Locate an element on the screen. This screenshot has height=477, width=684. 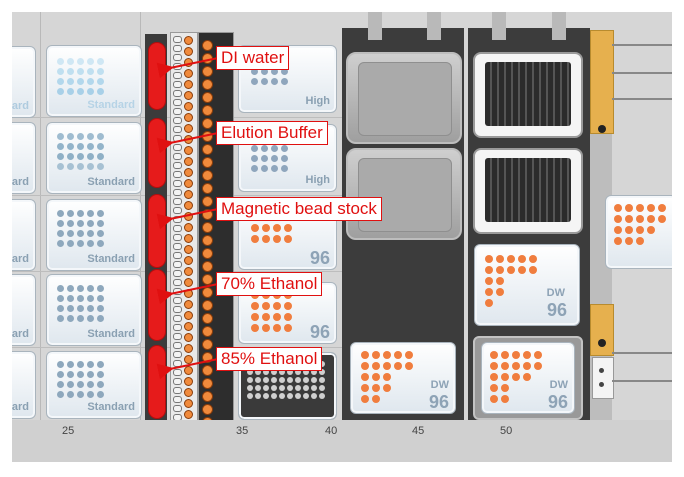
gold-clamp-bottom is located at coordinates (602, 330).